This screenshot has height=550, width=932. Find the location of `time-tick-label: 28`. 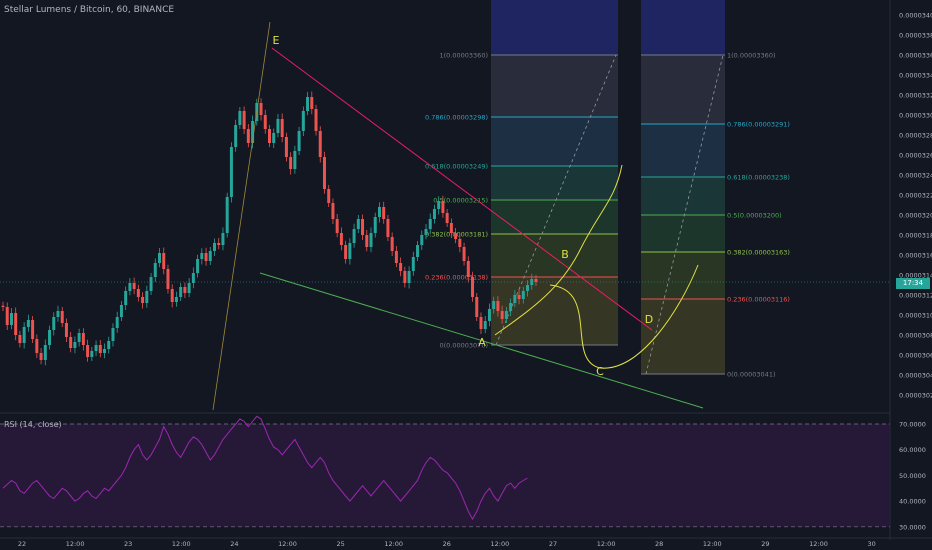

time-tick-label: 28 is located at coordinates (659, 544).